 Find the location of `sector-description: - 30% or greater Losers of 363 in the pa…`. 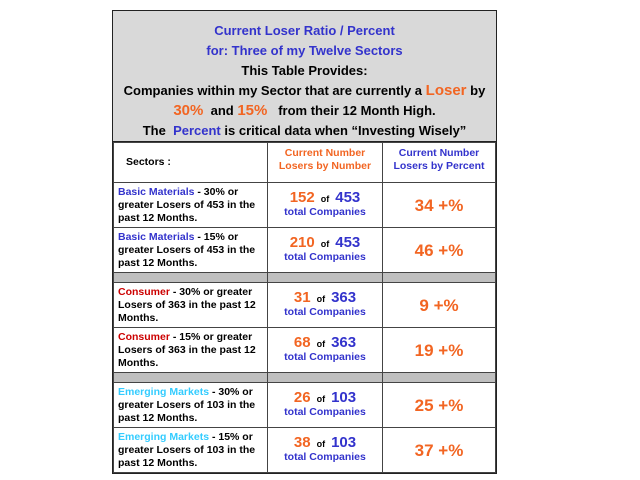

sector-description: - 30% or greater Losers of 363 in the pa… is located at coordinates (187, 304).